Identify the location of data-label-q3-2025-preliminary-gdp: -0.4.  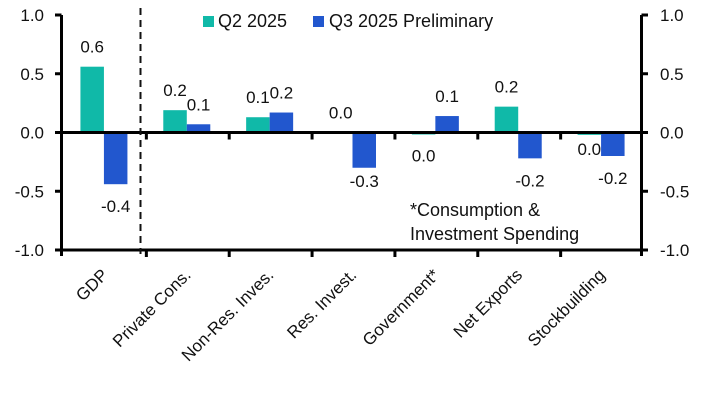
(115, 206).